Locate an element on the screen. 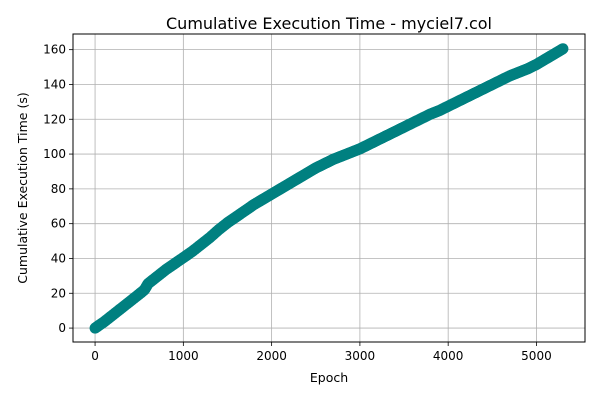  x-axis-label: Epoch is located at coordinates (329, 377).